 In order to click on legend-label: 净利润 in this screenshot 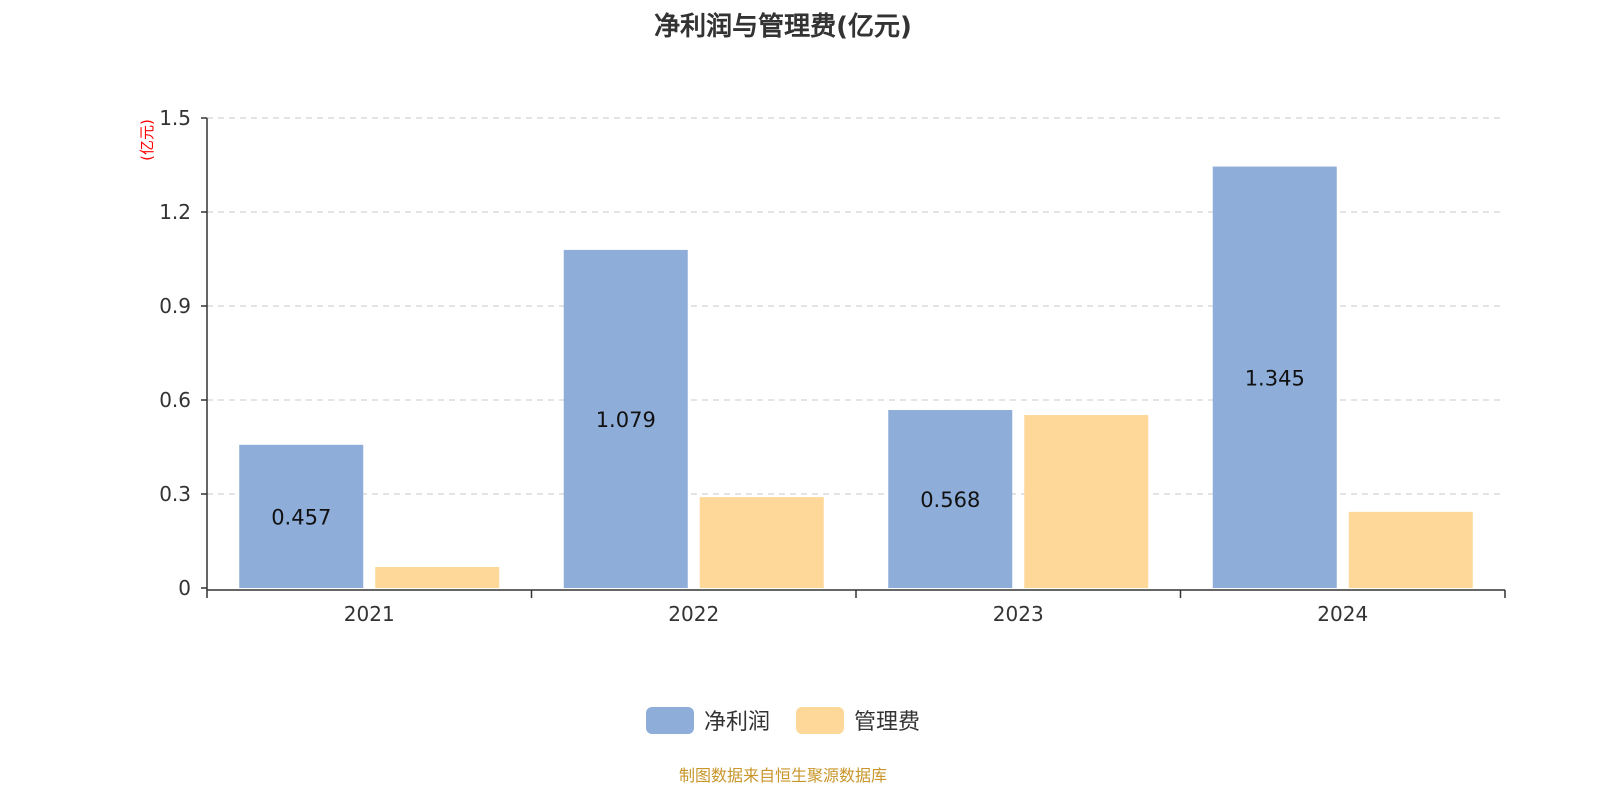, I will do `click(737, 722)`.